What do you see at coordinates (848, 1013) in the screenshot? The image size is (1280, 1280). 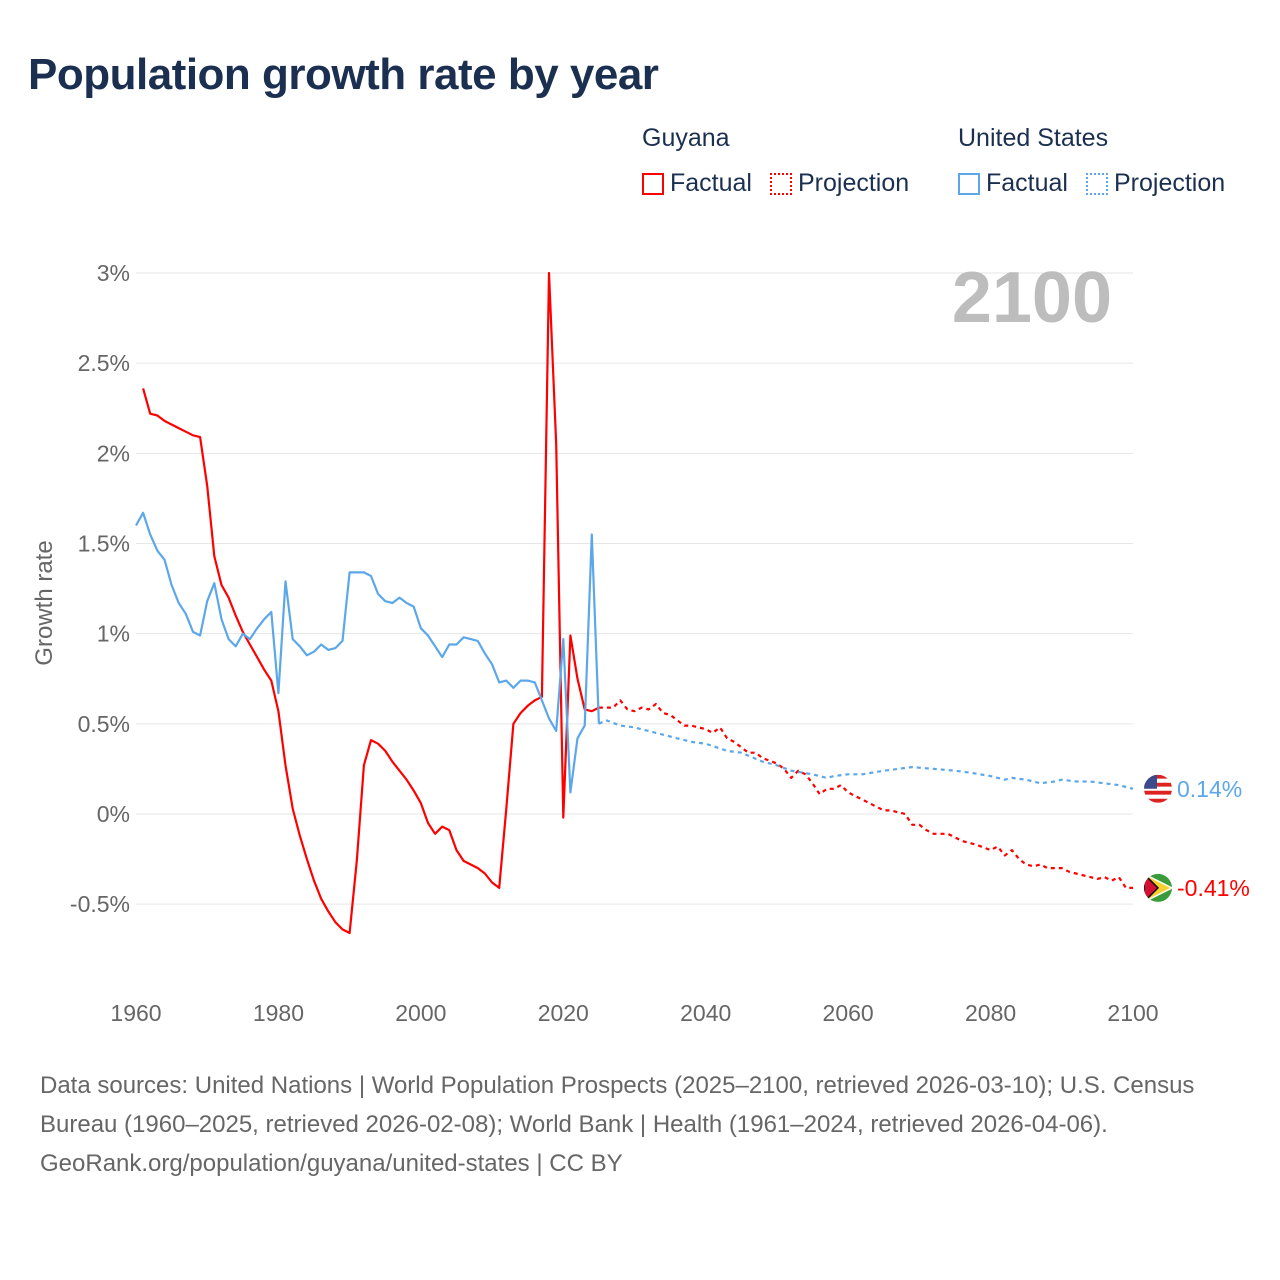 I see `x-tick-label: 2060` at bounding box center [848, 1013].